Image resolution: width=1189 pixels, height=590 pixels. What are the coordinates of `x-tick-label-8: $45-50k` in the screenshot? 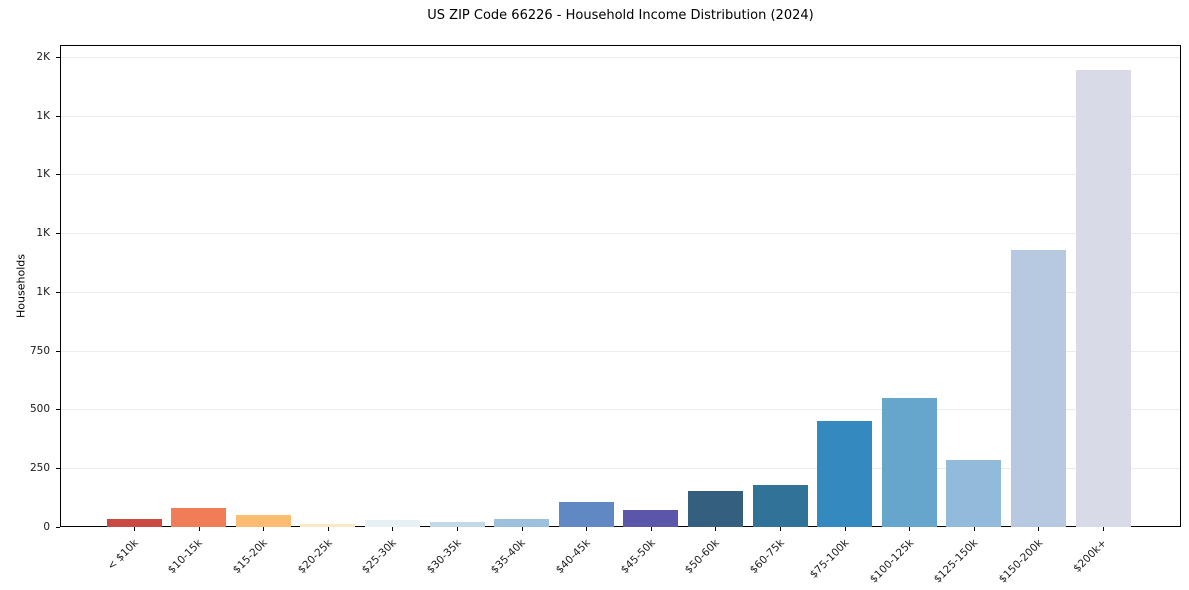 It's located at (638, 557).